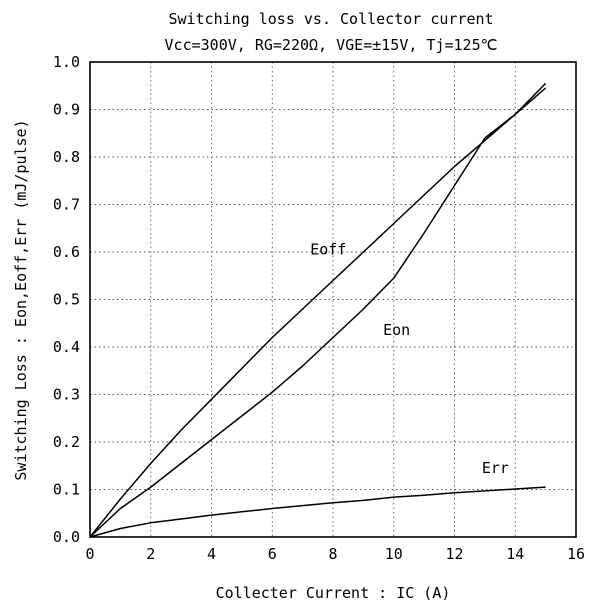 The image size is (593, 610). Describe the element at coordinates (317, 512) in the screenshot. I see `series-line-err` at that location.